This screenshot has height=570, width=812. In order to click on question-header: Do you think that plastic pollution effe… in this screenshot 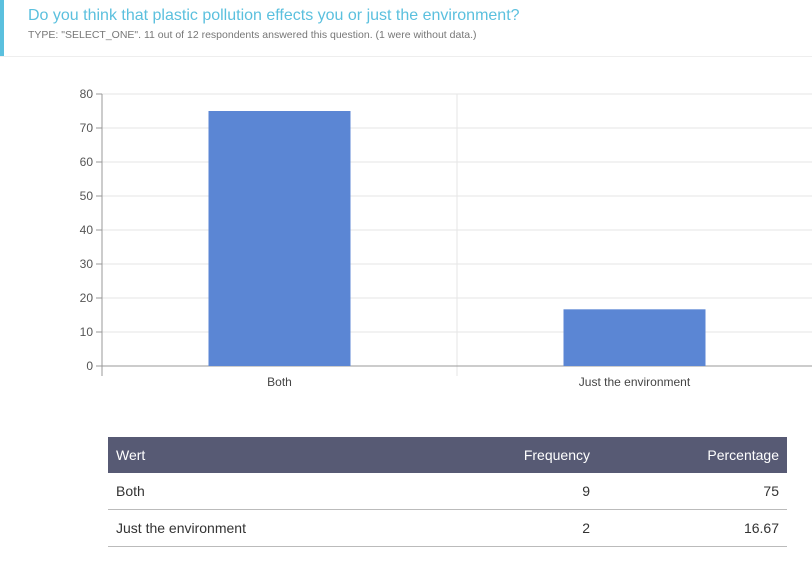, I will do `click(420, 23)`.